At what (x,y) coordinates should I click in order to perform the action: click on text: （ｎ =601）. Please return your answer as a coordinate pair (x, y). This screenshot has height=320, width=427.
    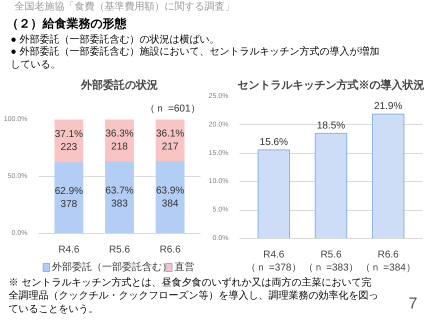
    Looking at the image, I should click on (173, 109).